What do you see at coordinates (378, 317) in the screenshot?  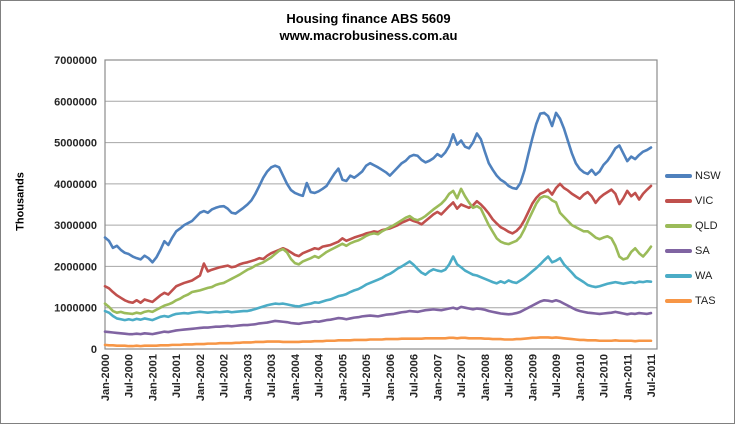 I see `series-line-sa` at bounding box center [378, 317].